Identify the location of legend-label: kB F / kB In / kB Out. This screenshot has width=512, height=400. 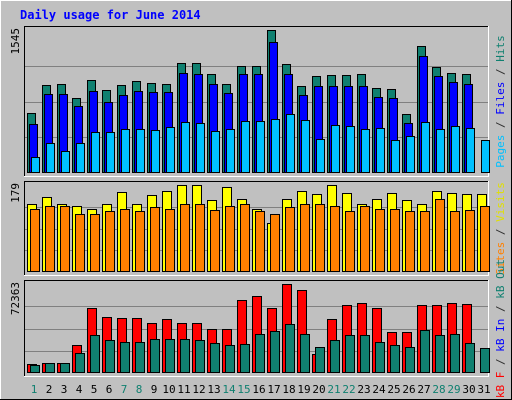
(500, 328).